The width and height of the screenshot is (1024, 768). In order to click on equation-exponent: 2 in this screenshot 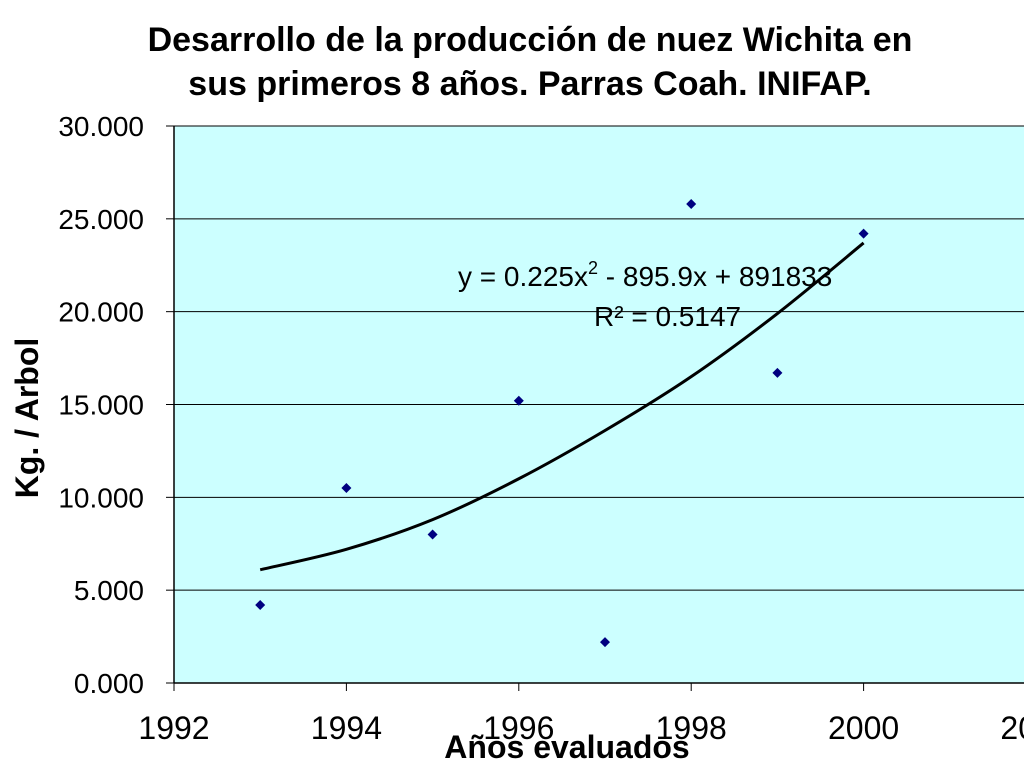, I will do `click(593, 268)`.